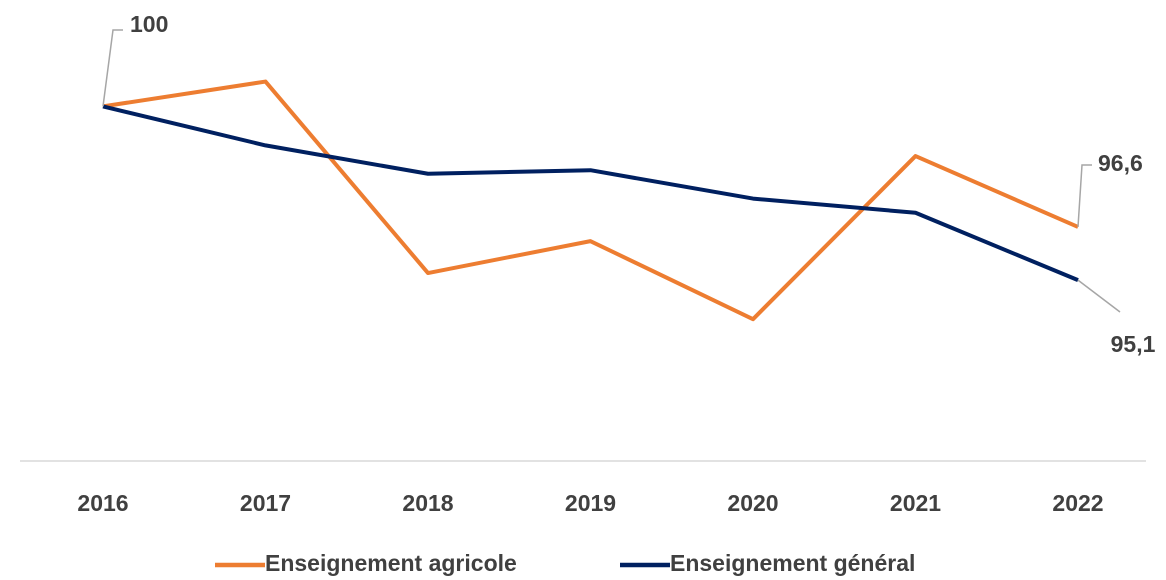 The width and height of the screenshot is (1166, 580). What do you see at coordinates (149, 24) in the screenshot?
I see `data-label: 100` at bounding box center [149, 24].